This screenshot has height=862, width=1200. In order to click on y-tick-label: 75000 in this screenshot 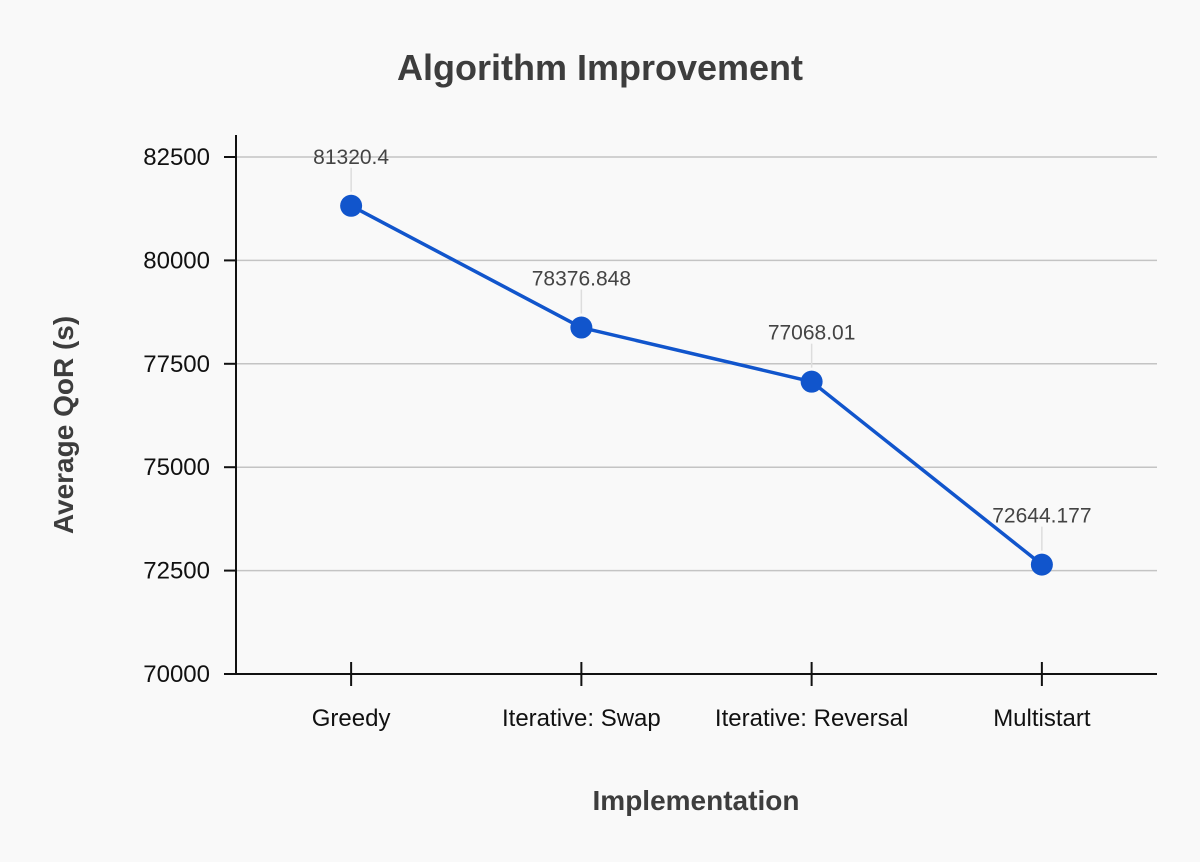, I will do `click(176, 467)`.